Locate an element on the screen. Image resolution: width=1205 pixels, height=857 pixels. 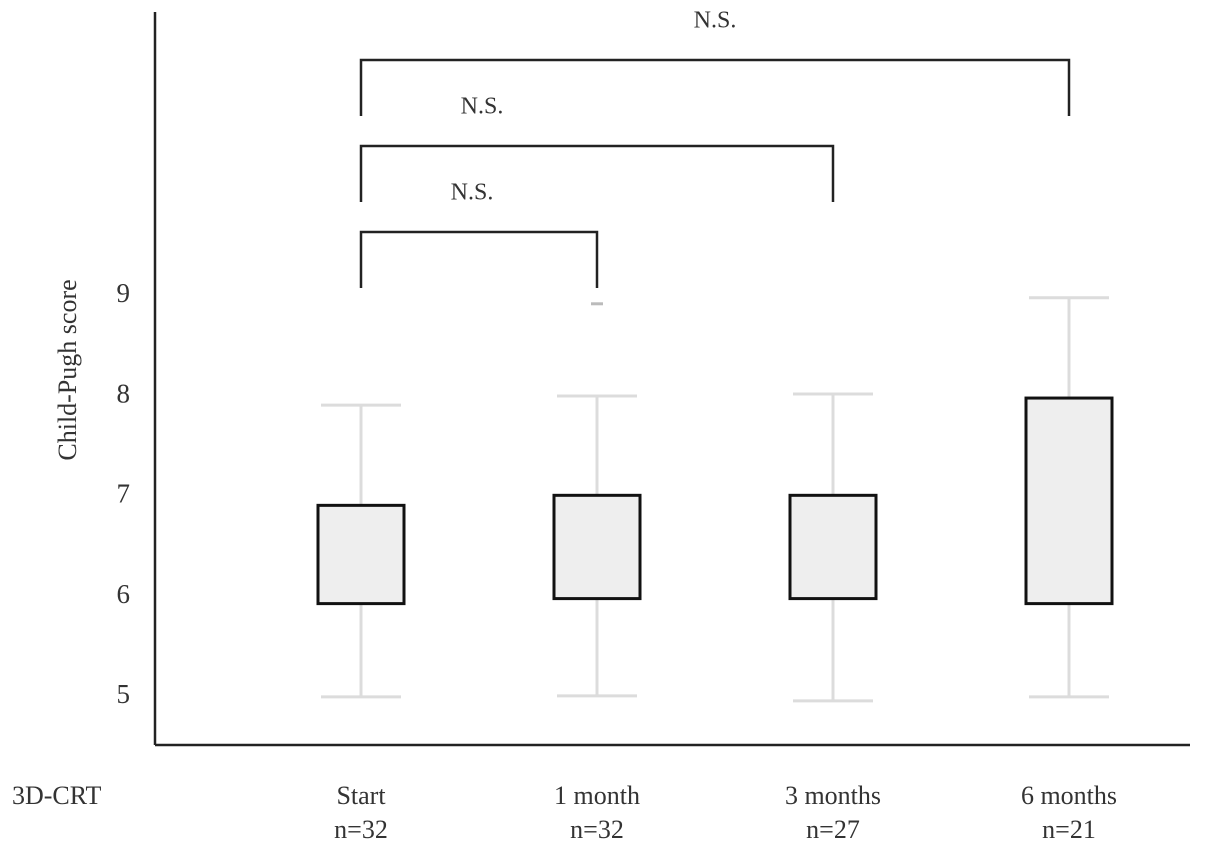
x-tick-label: 6 months is located at coordinates (1069, 795).